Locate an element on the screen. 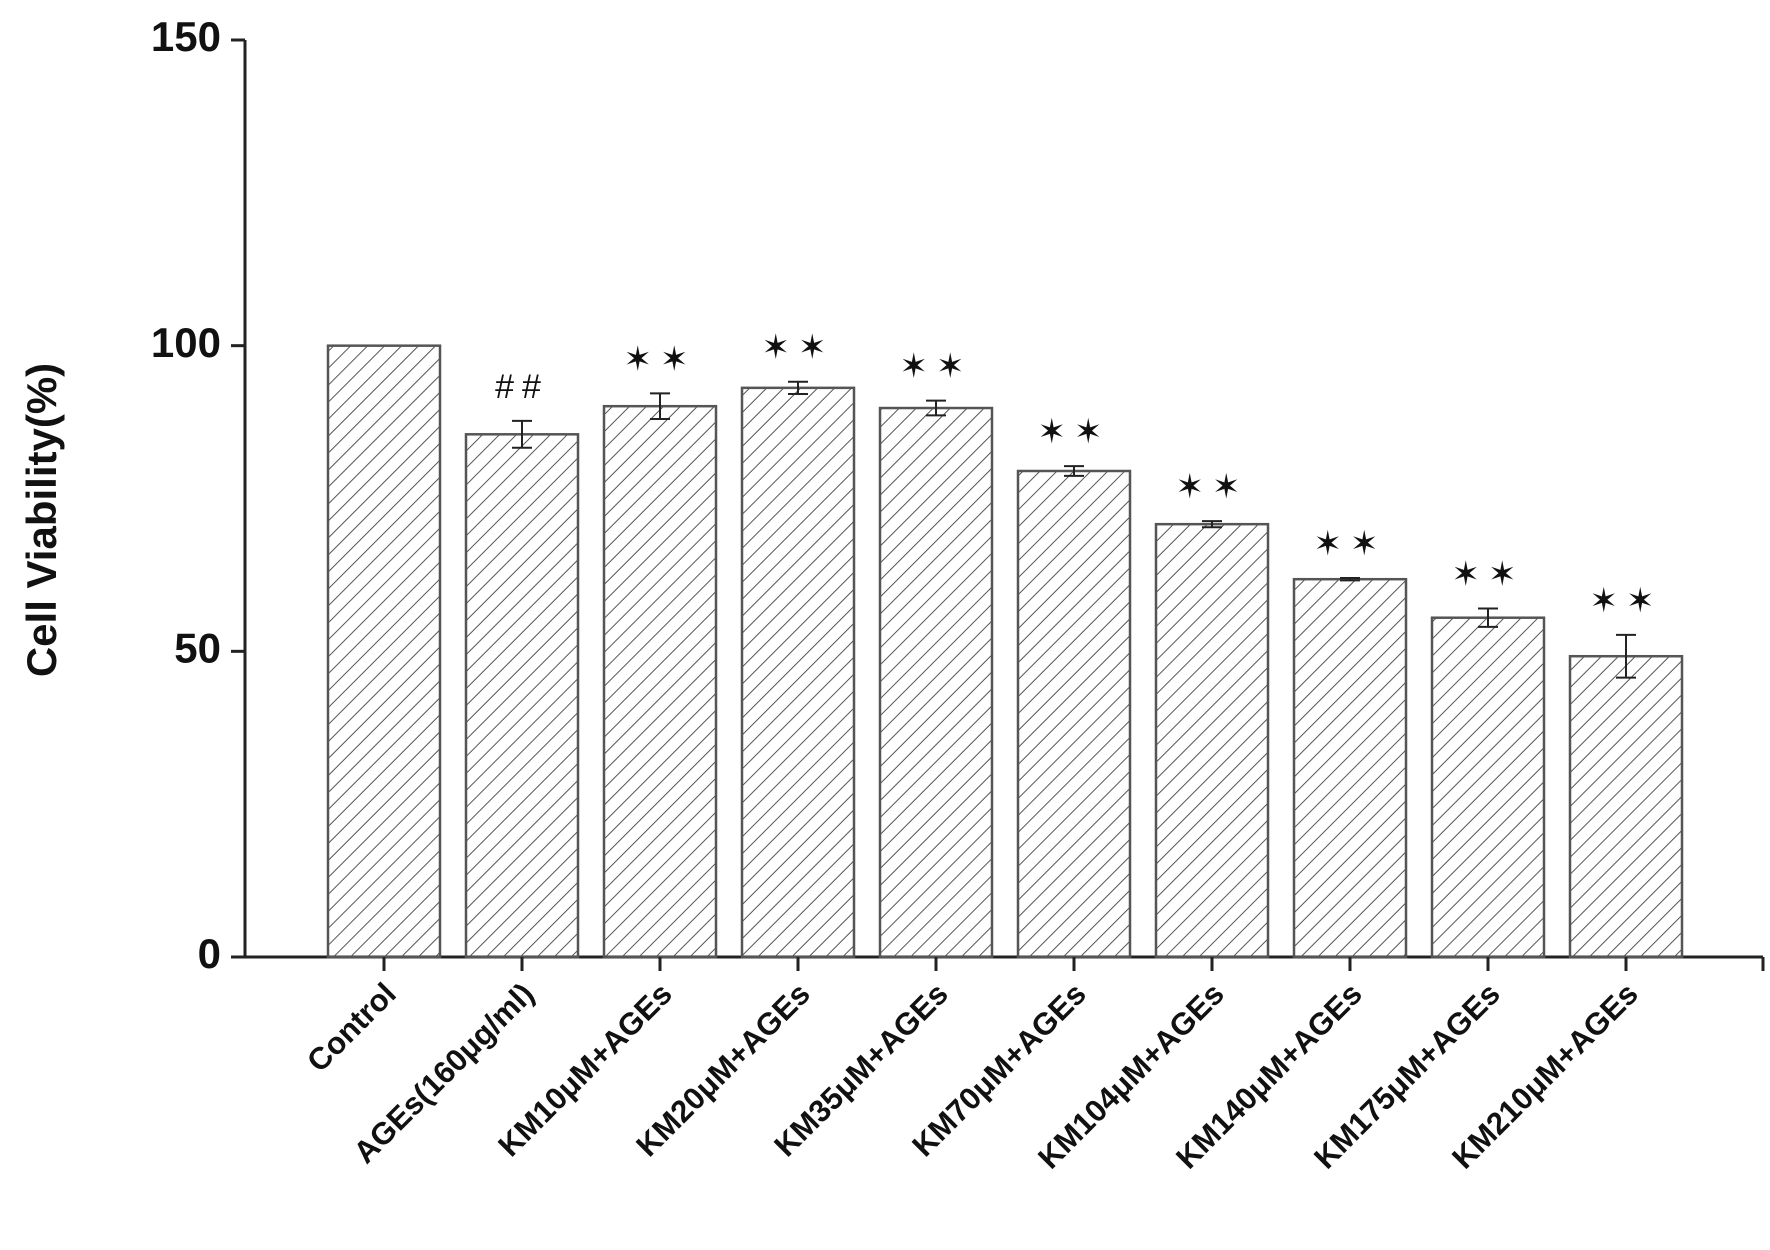  y-axis-label: Cell Viability(%) is located at coordinates (41, 520).